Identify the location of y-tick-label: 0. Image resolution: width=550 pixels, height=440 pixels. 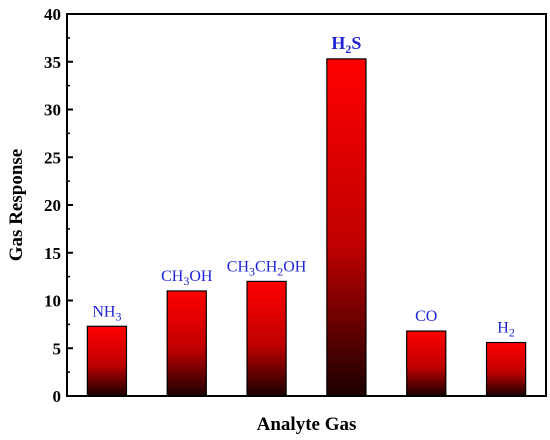
(57, 396).